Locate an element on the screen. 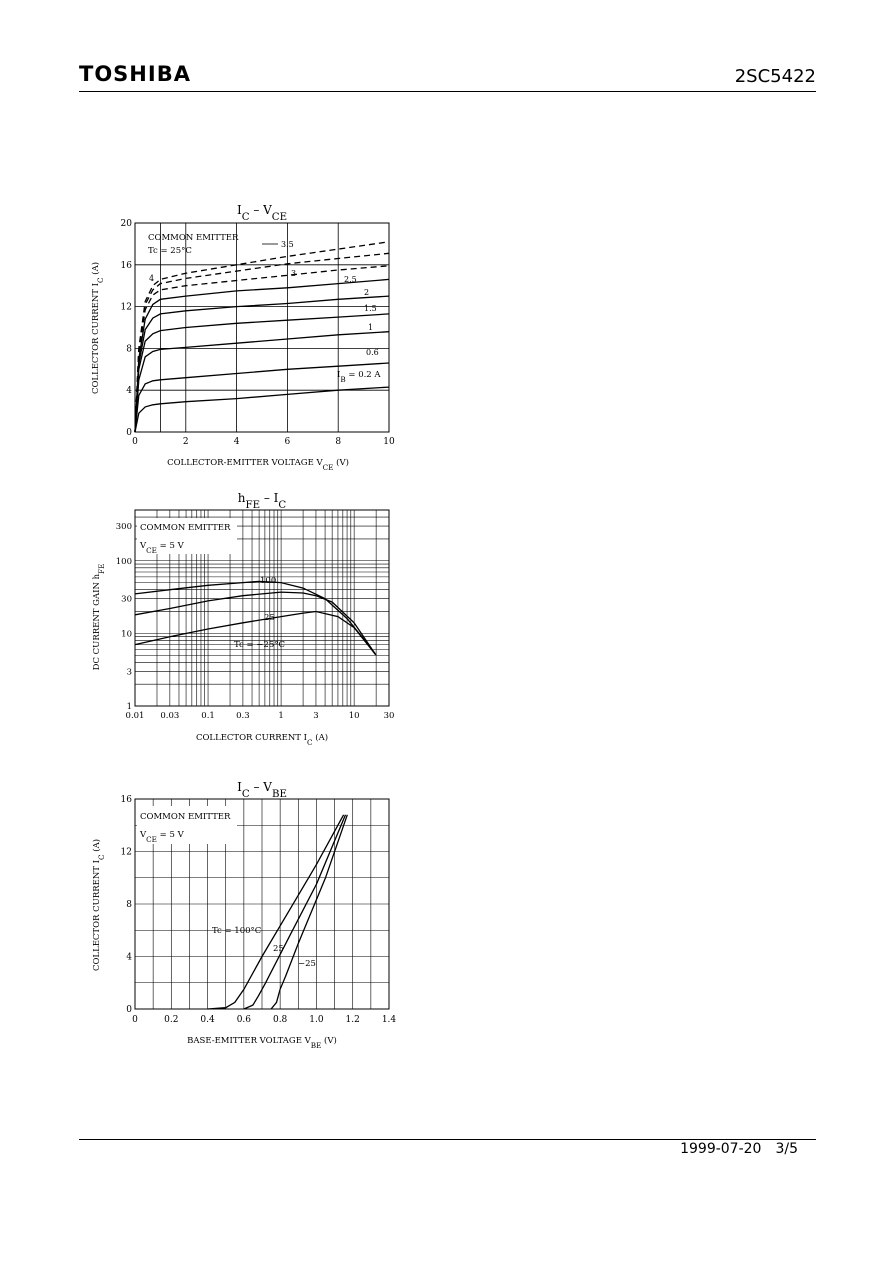  x-tick-label: 1.4 is located at coordinates (389, 1020).